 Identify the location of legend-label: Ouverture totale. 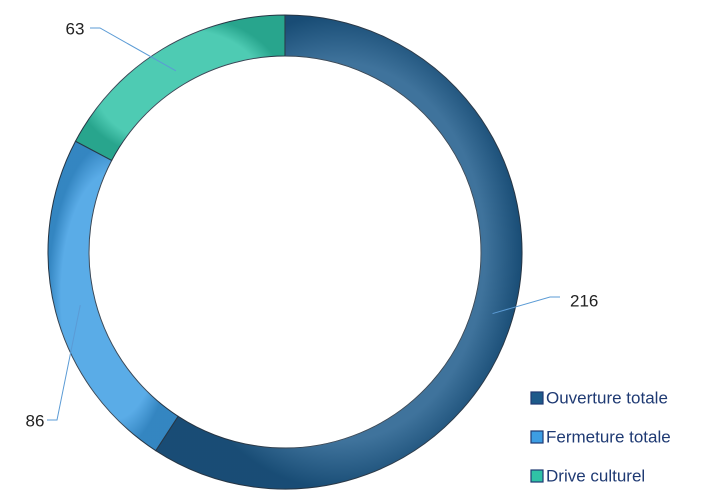
(607, 397).